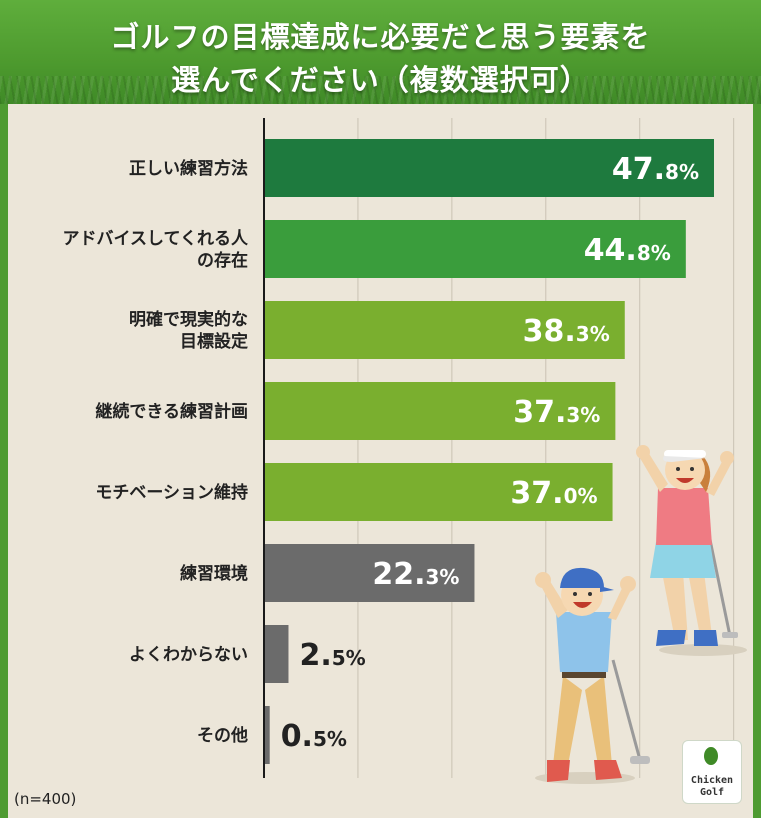 The image size is (761, 818). What do you see at coordinates (171, 411) in the screenshot?
I see `category-label-4: 継続できる練習計画` at bounding box center [171, 411].